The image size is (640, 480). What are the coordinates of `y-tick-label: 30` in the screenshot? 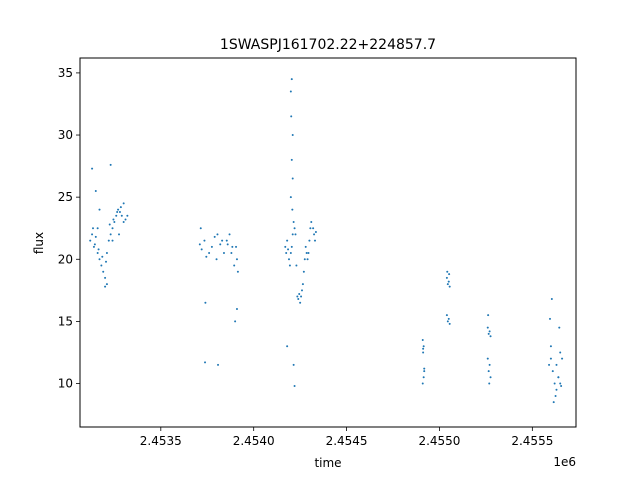 It's located at (65, 135).